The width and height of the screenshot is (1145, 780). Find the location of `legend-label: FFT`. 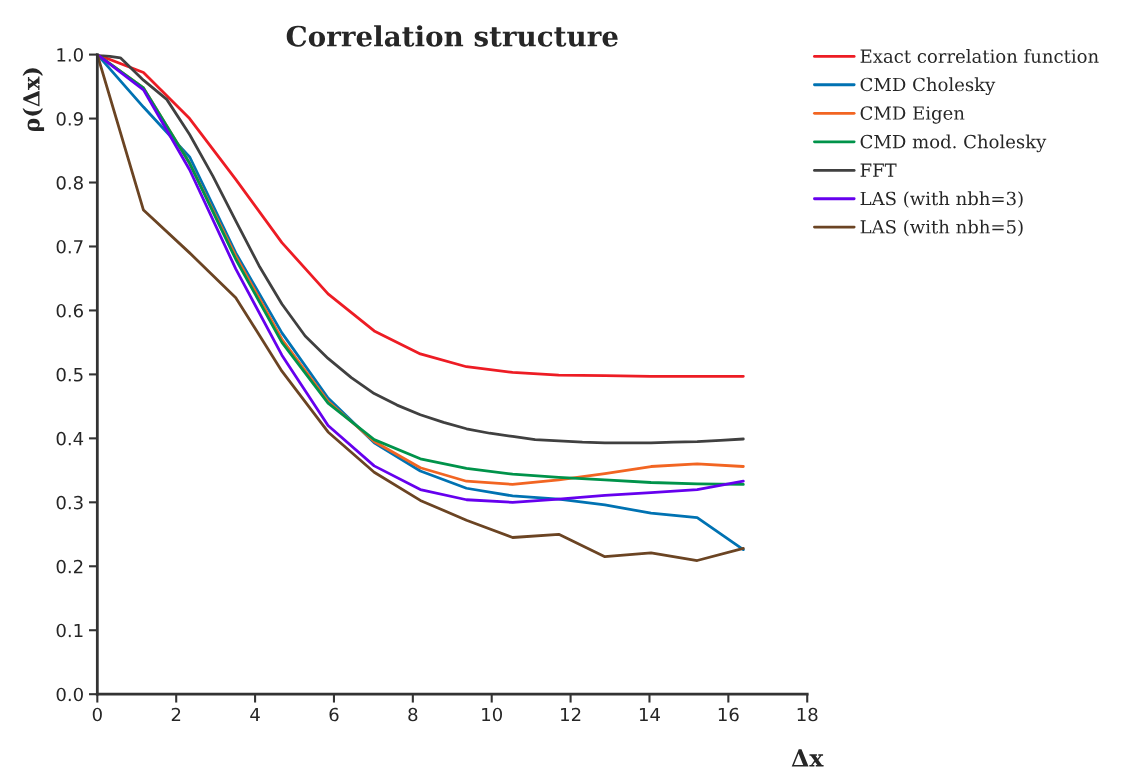

legend-label: FFT is located at coordinates (878, 170).